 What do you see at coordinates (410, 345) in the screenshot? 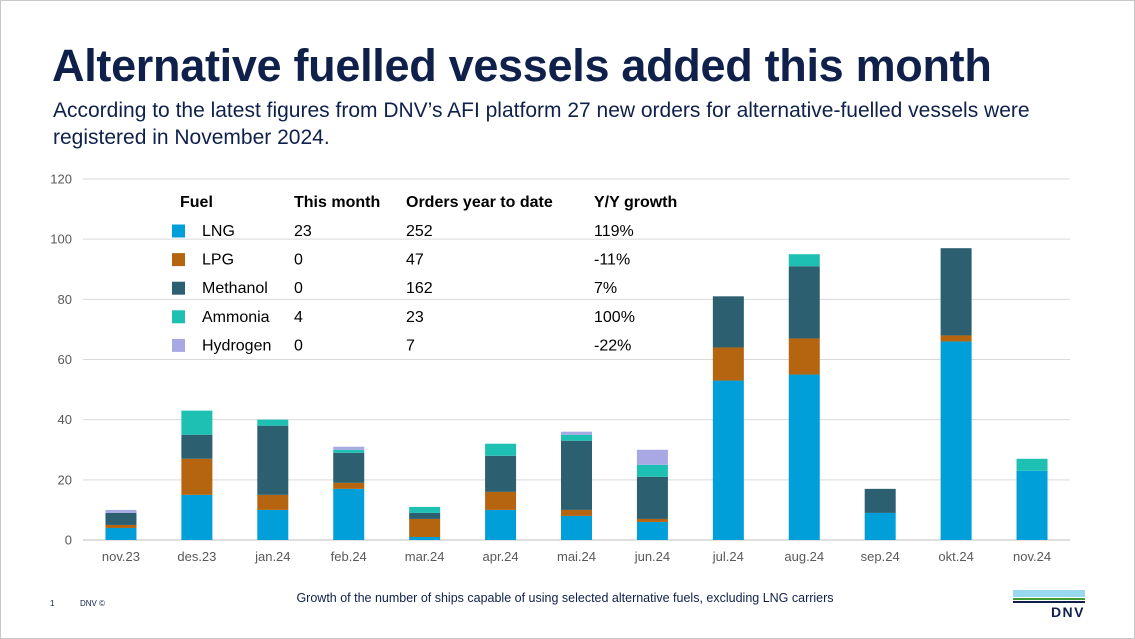
I see `legend-ytd: 7` at bounding box center [410, 345].